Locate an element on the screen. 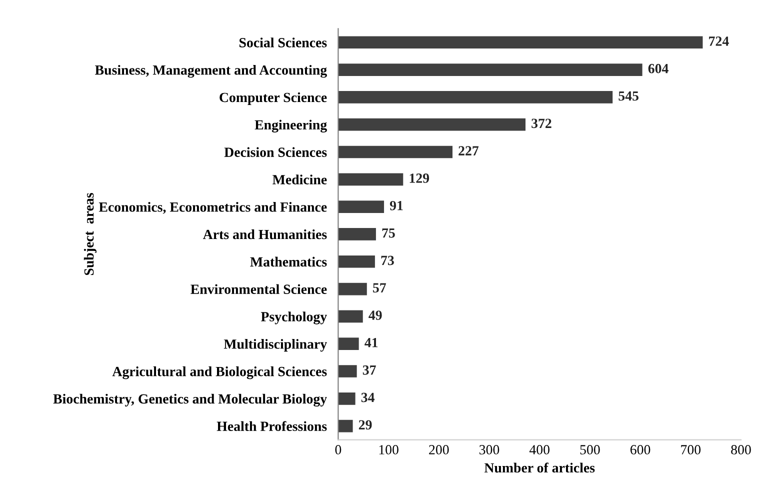  x-tick-label: 500 is located at coordinates (590, 449).